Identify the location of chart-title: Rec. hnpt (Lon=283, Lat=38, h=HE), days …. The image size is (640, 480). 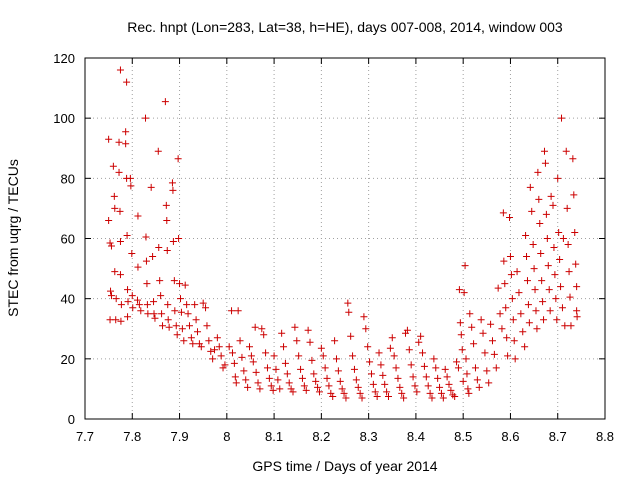
(345, 27).